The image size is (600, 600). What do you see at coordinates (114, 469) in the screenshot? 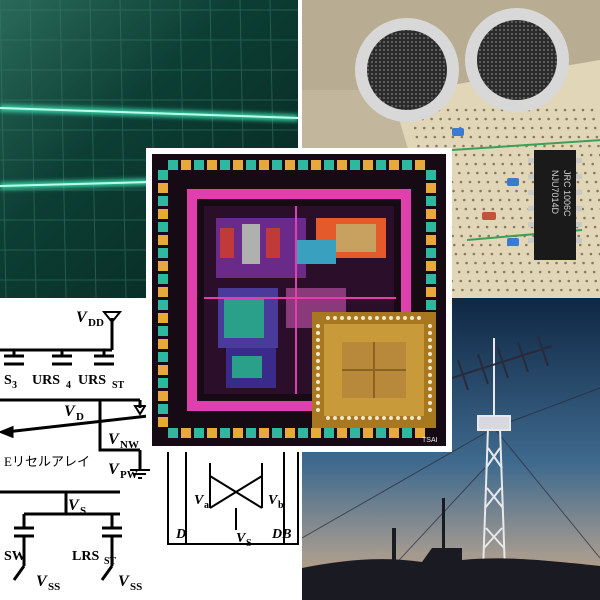
I see `label-vpw: V` at bounding box center [114, 469].